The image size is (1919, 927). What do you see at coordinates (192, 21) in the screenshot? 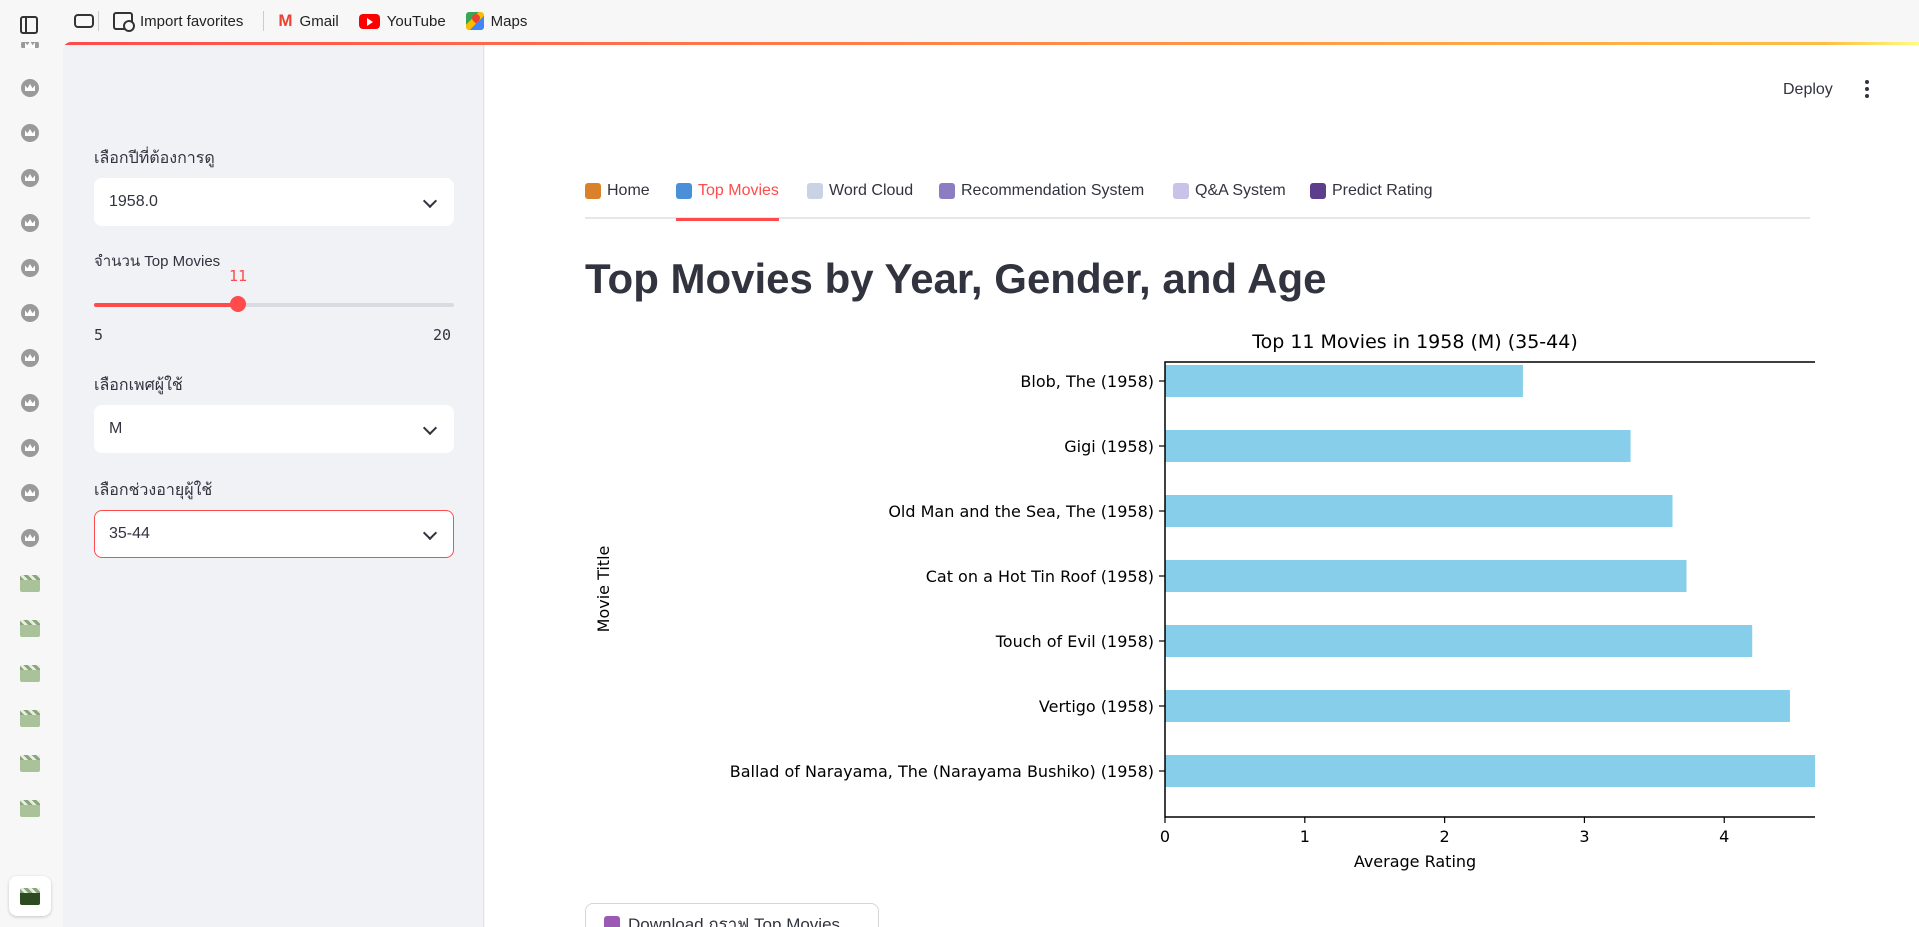
I see `bookmark-label: Import favorites` at bounding box center [192, 21].